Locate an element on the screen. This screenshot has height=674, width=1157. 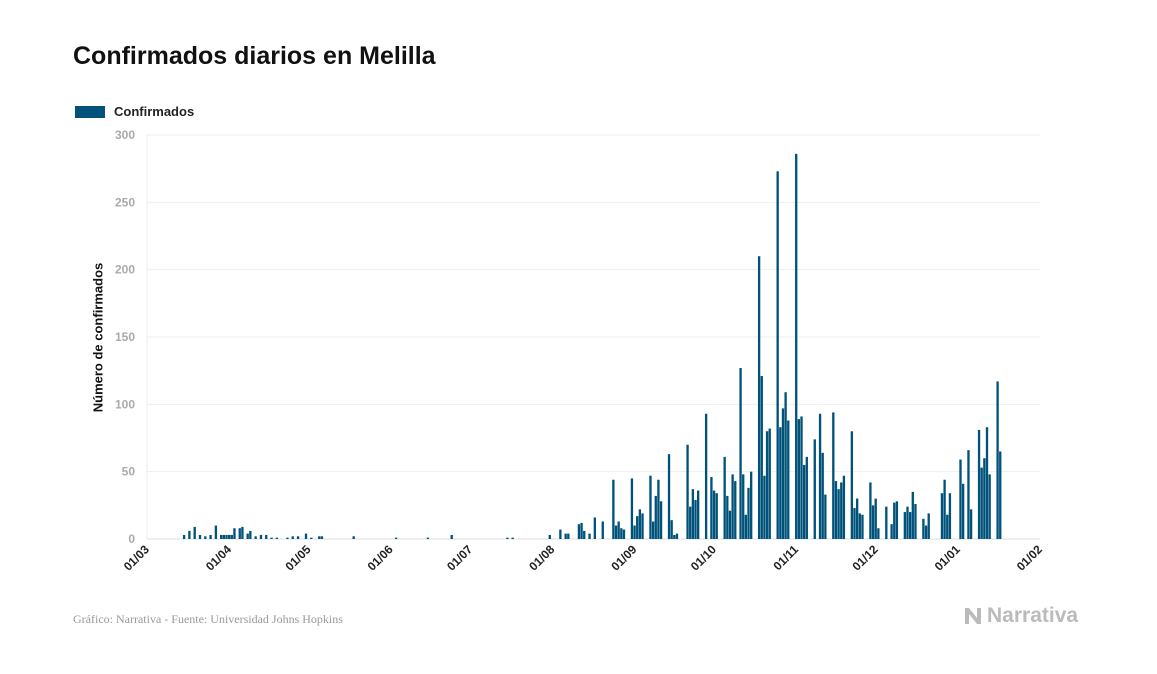
x-tick-label: 01/11 is located at coordinates (785, 557).